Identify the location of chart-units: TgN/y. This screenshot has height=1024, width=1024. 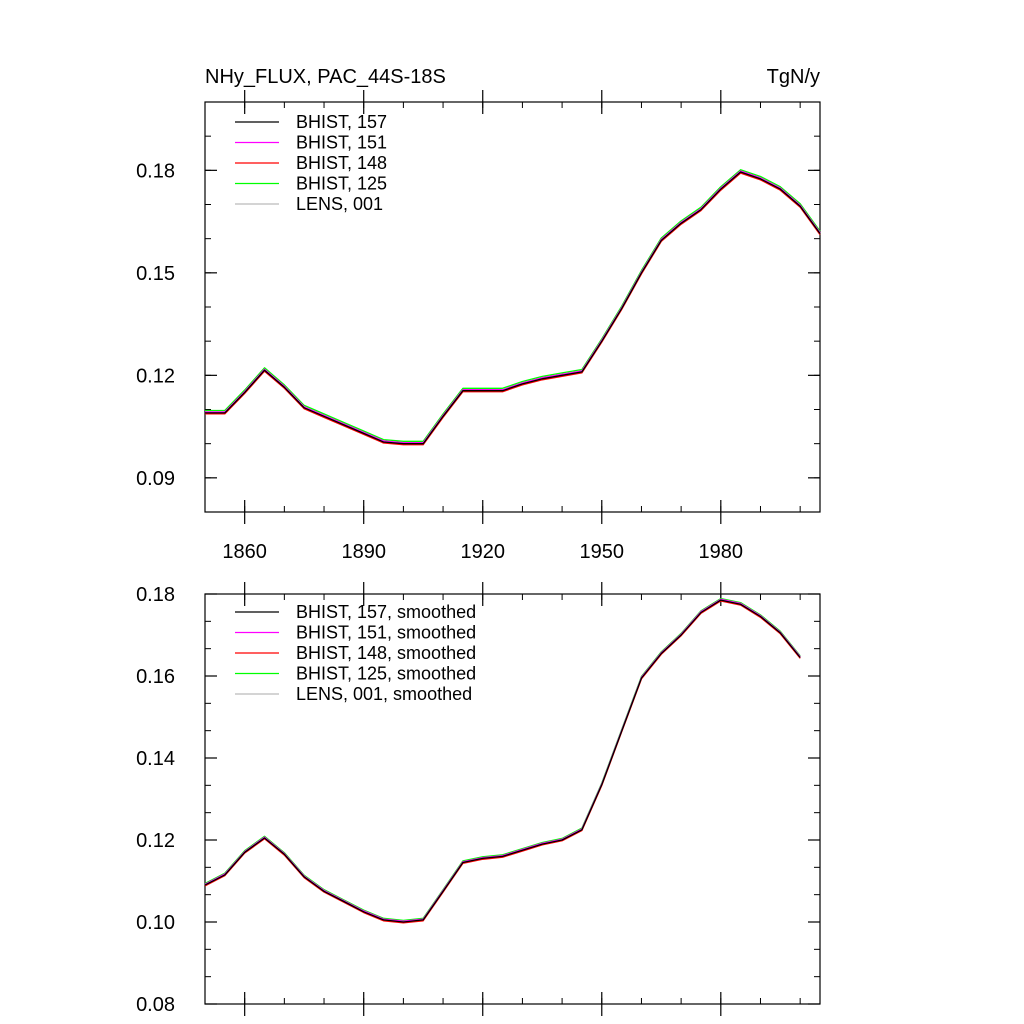
(793, 77).